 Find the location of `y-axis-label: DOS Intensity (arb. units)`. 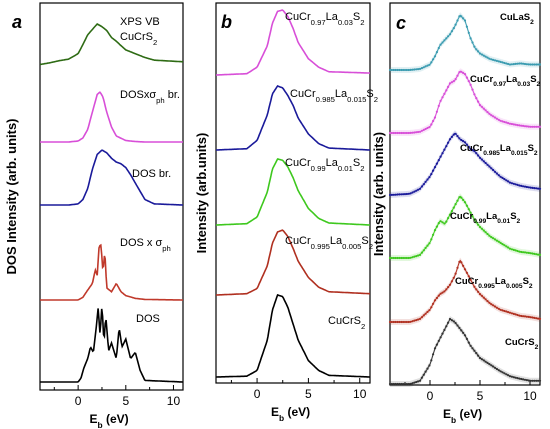

y-axis-label: DOS Intensity (arb. units) is located at coordinates (11, 196).